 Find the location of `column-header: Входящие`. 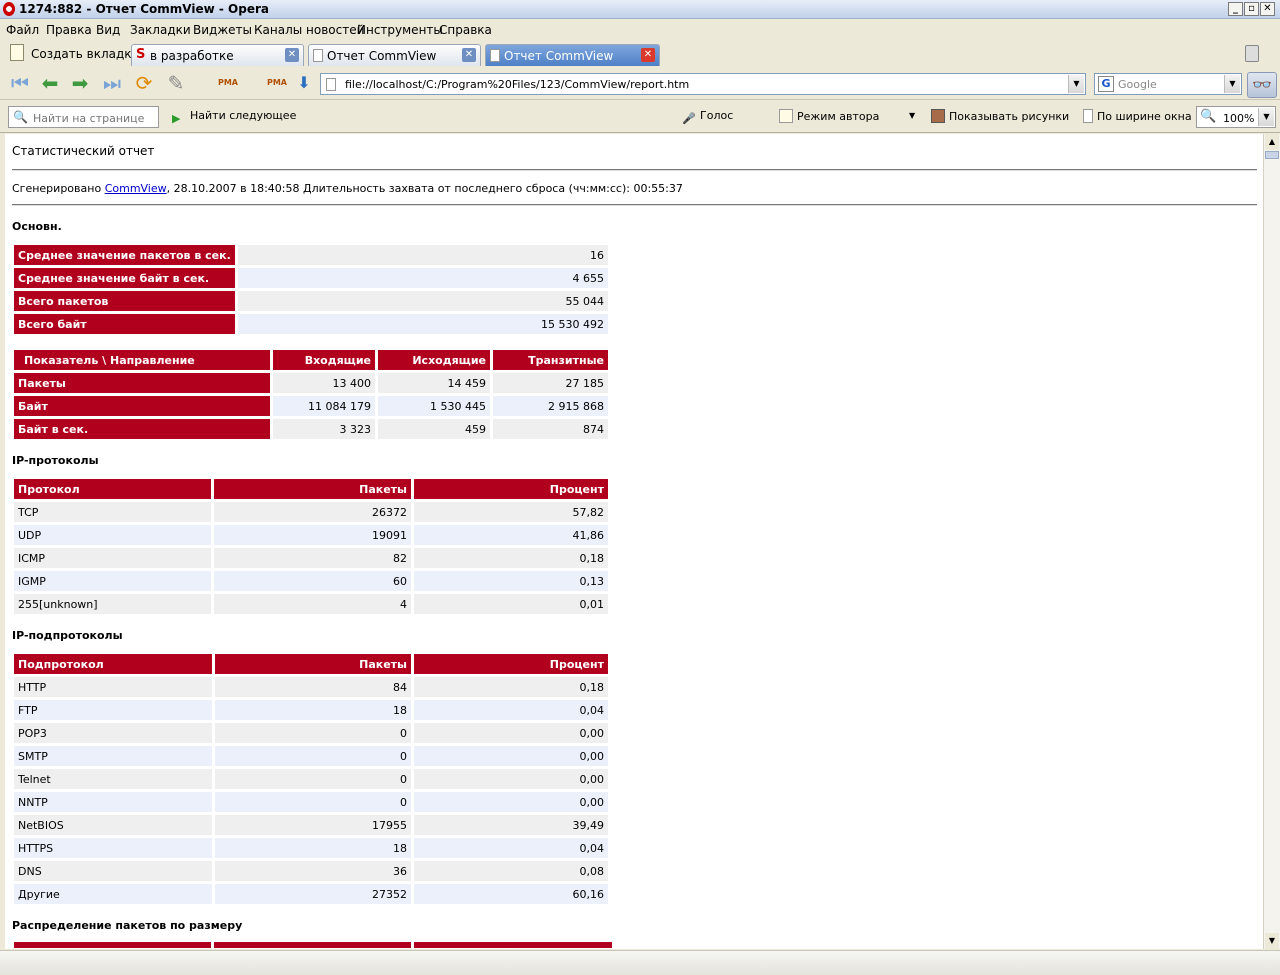

column-header: Входящие is located at coordinates (324, 360).